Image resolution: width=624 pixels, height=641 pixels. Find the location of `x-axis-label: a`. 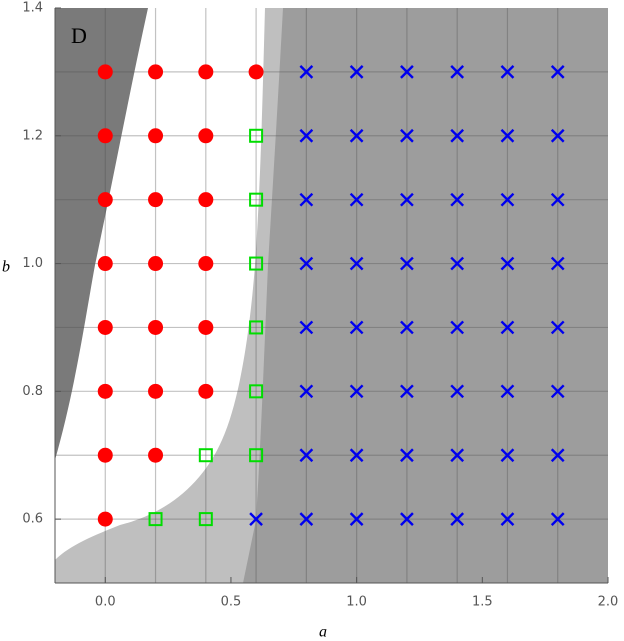

x-axis-label: a is located at coordinates (323, 632).